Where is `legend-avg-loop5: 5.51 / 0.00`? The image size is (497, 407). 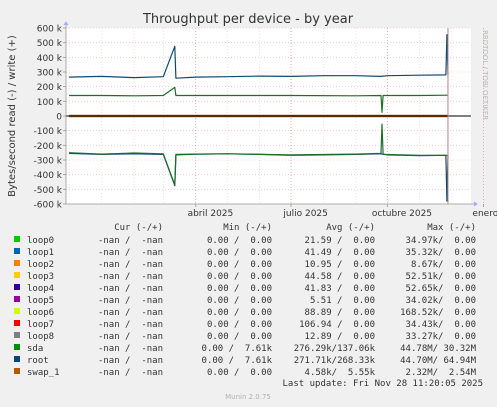
legend-avg-loop5: 5.51 / 0.00 is located at coordinates (342, 301).